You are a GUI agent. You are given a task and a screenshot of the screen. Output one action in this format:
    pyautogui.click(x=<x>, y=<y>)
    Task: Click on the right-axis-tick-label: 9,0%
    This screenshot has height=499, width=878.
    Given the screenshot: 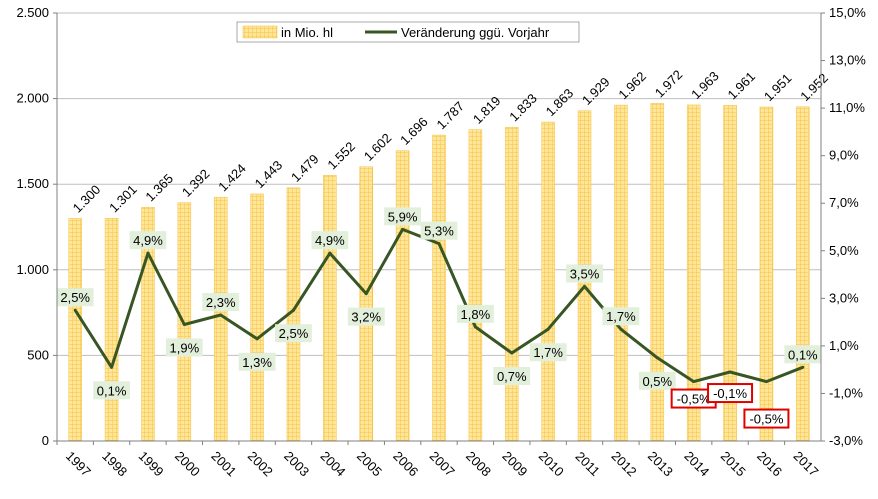 What is the action you would take?
    pyautogui.click(x=844, y=155)
    